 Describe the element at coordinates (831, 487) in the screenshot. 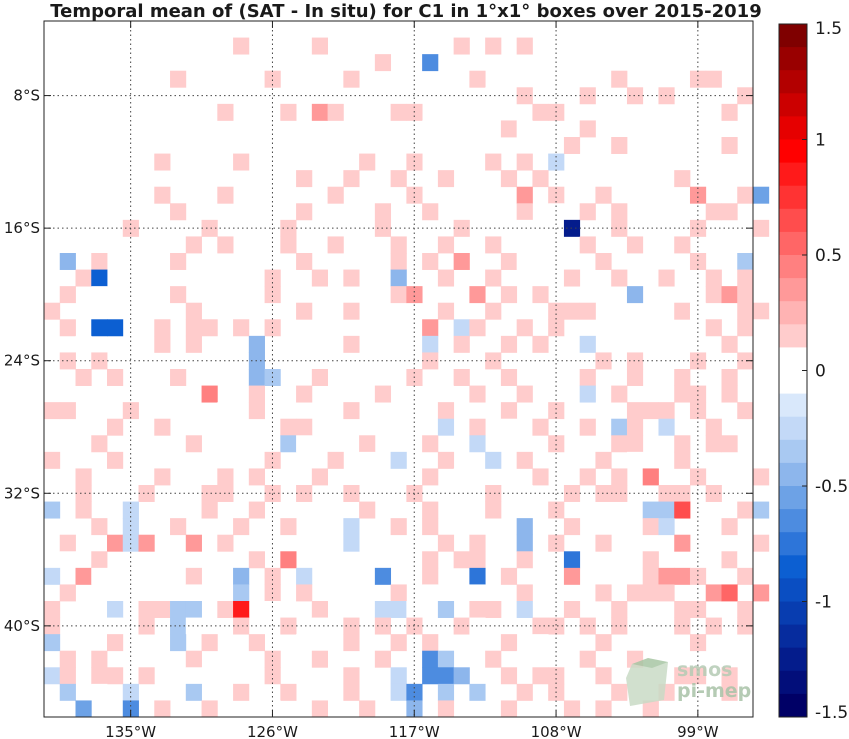

I see `colorbar-tick-label: -0.5` at that location.